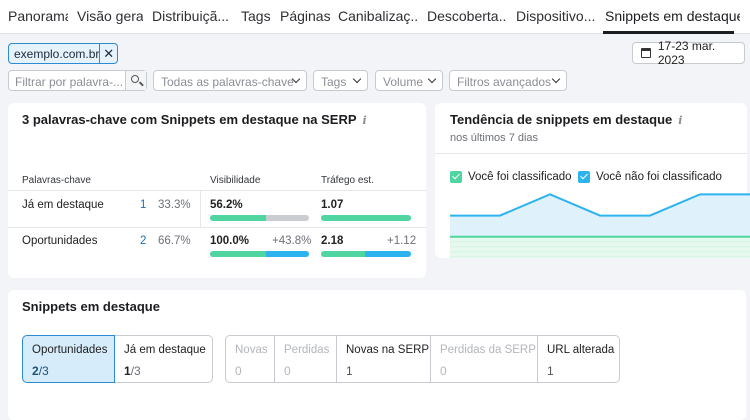 The height and width of the screenshot is (420, 750). I want to click on card-divider, so click(591, 153).